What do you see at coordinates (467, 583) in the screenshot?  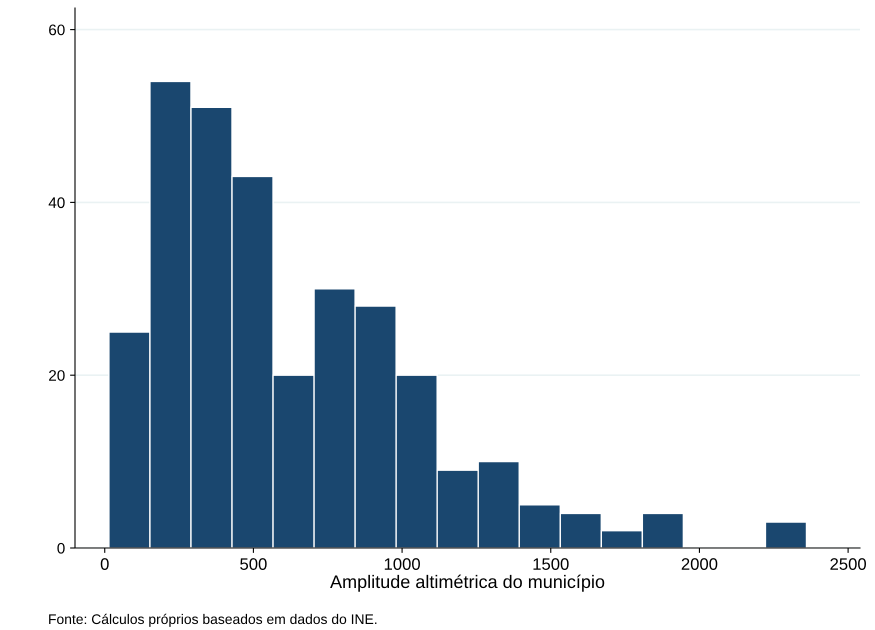 I see `x-axis-title: Amplitude altimétrica do município` at bounding box center [467, 583].